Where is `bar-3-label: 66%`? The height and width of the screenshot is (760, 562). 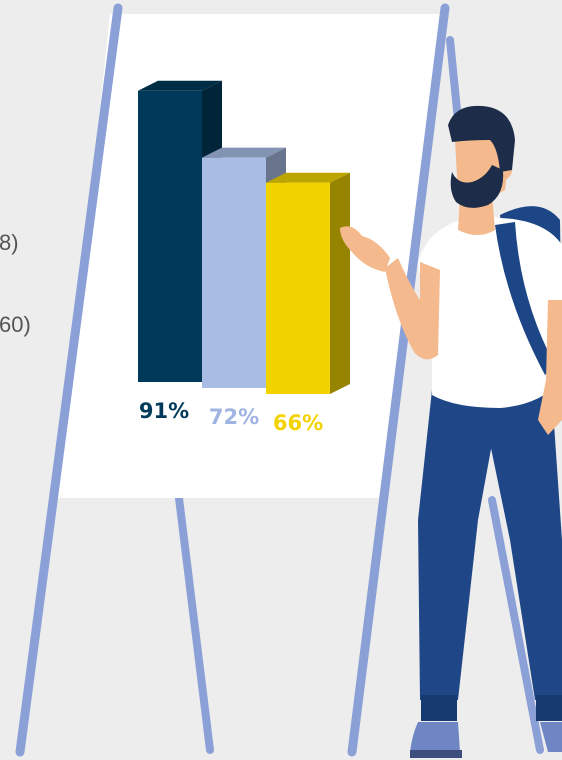 bar-3-label: 66% is located at coordinates (298, 423).